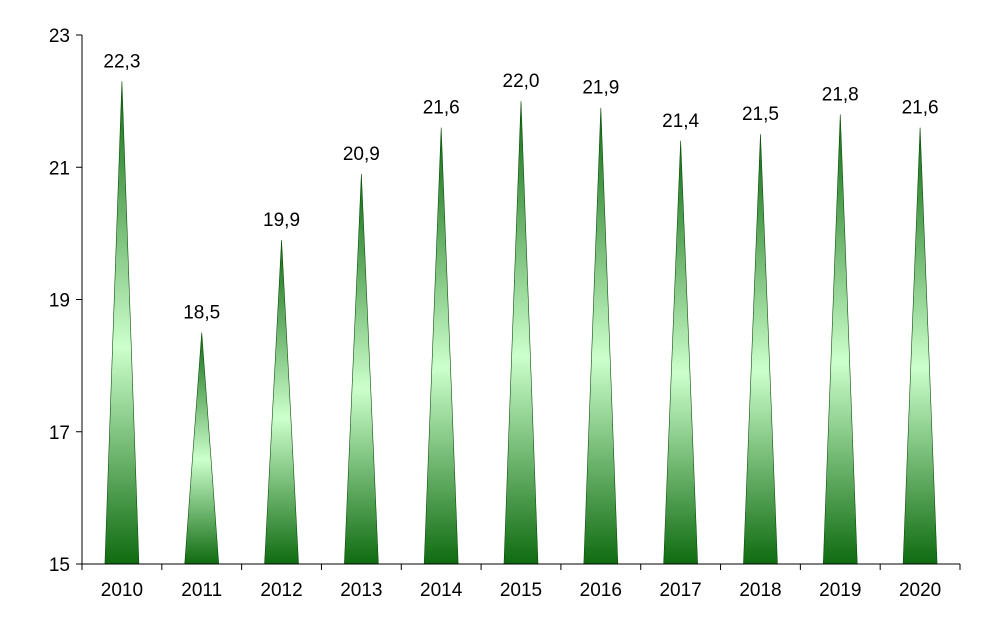 The image size is (995, 622). Describe the element at coordinates (122, 323) in the screenshot. I see `bar-2010` at that location.